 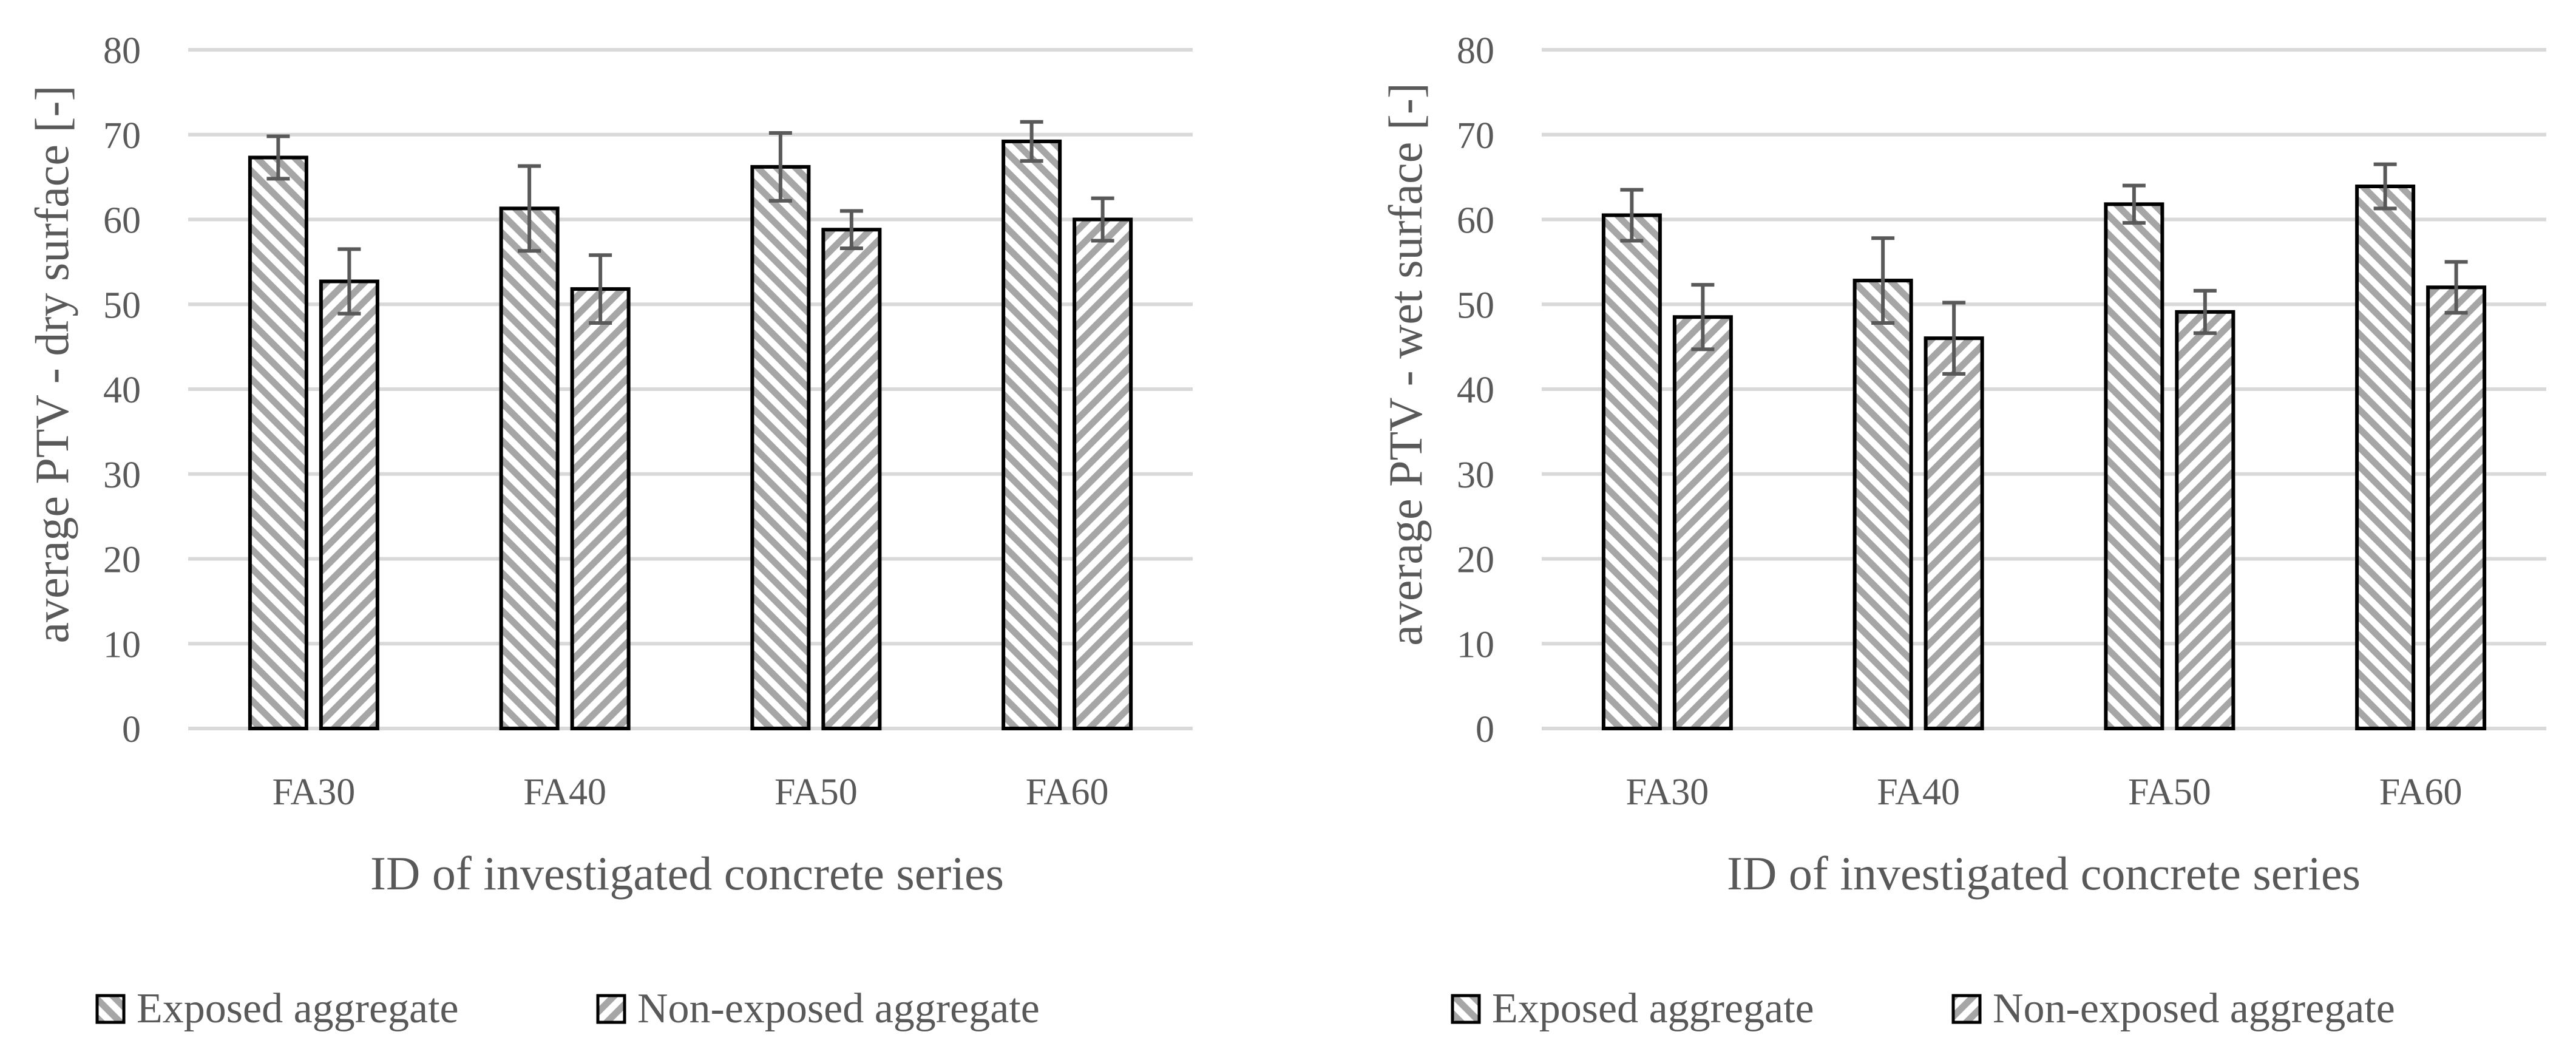 What do you see at coordinates (51, 365) in the screenshot?
I see `y-axis-title: average PTV - dry surface [-]` at bounding box center [51, 365].